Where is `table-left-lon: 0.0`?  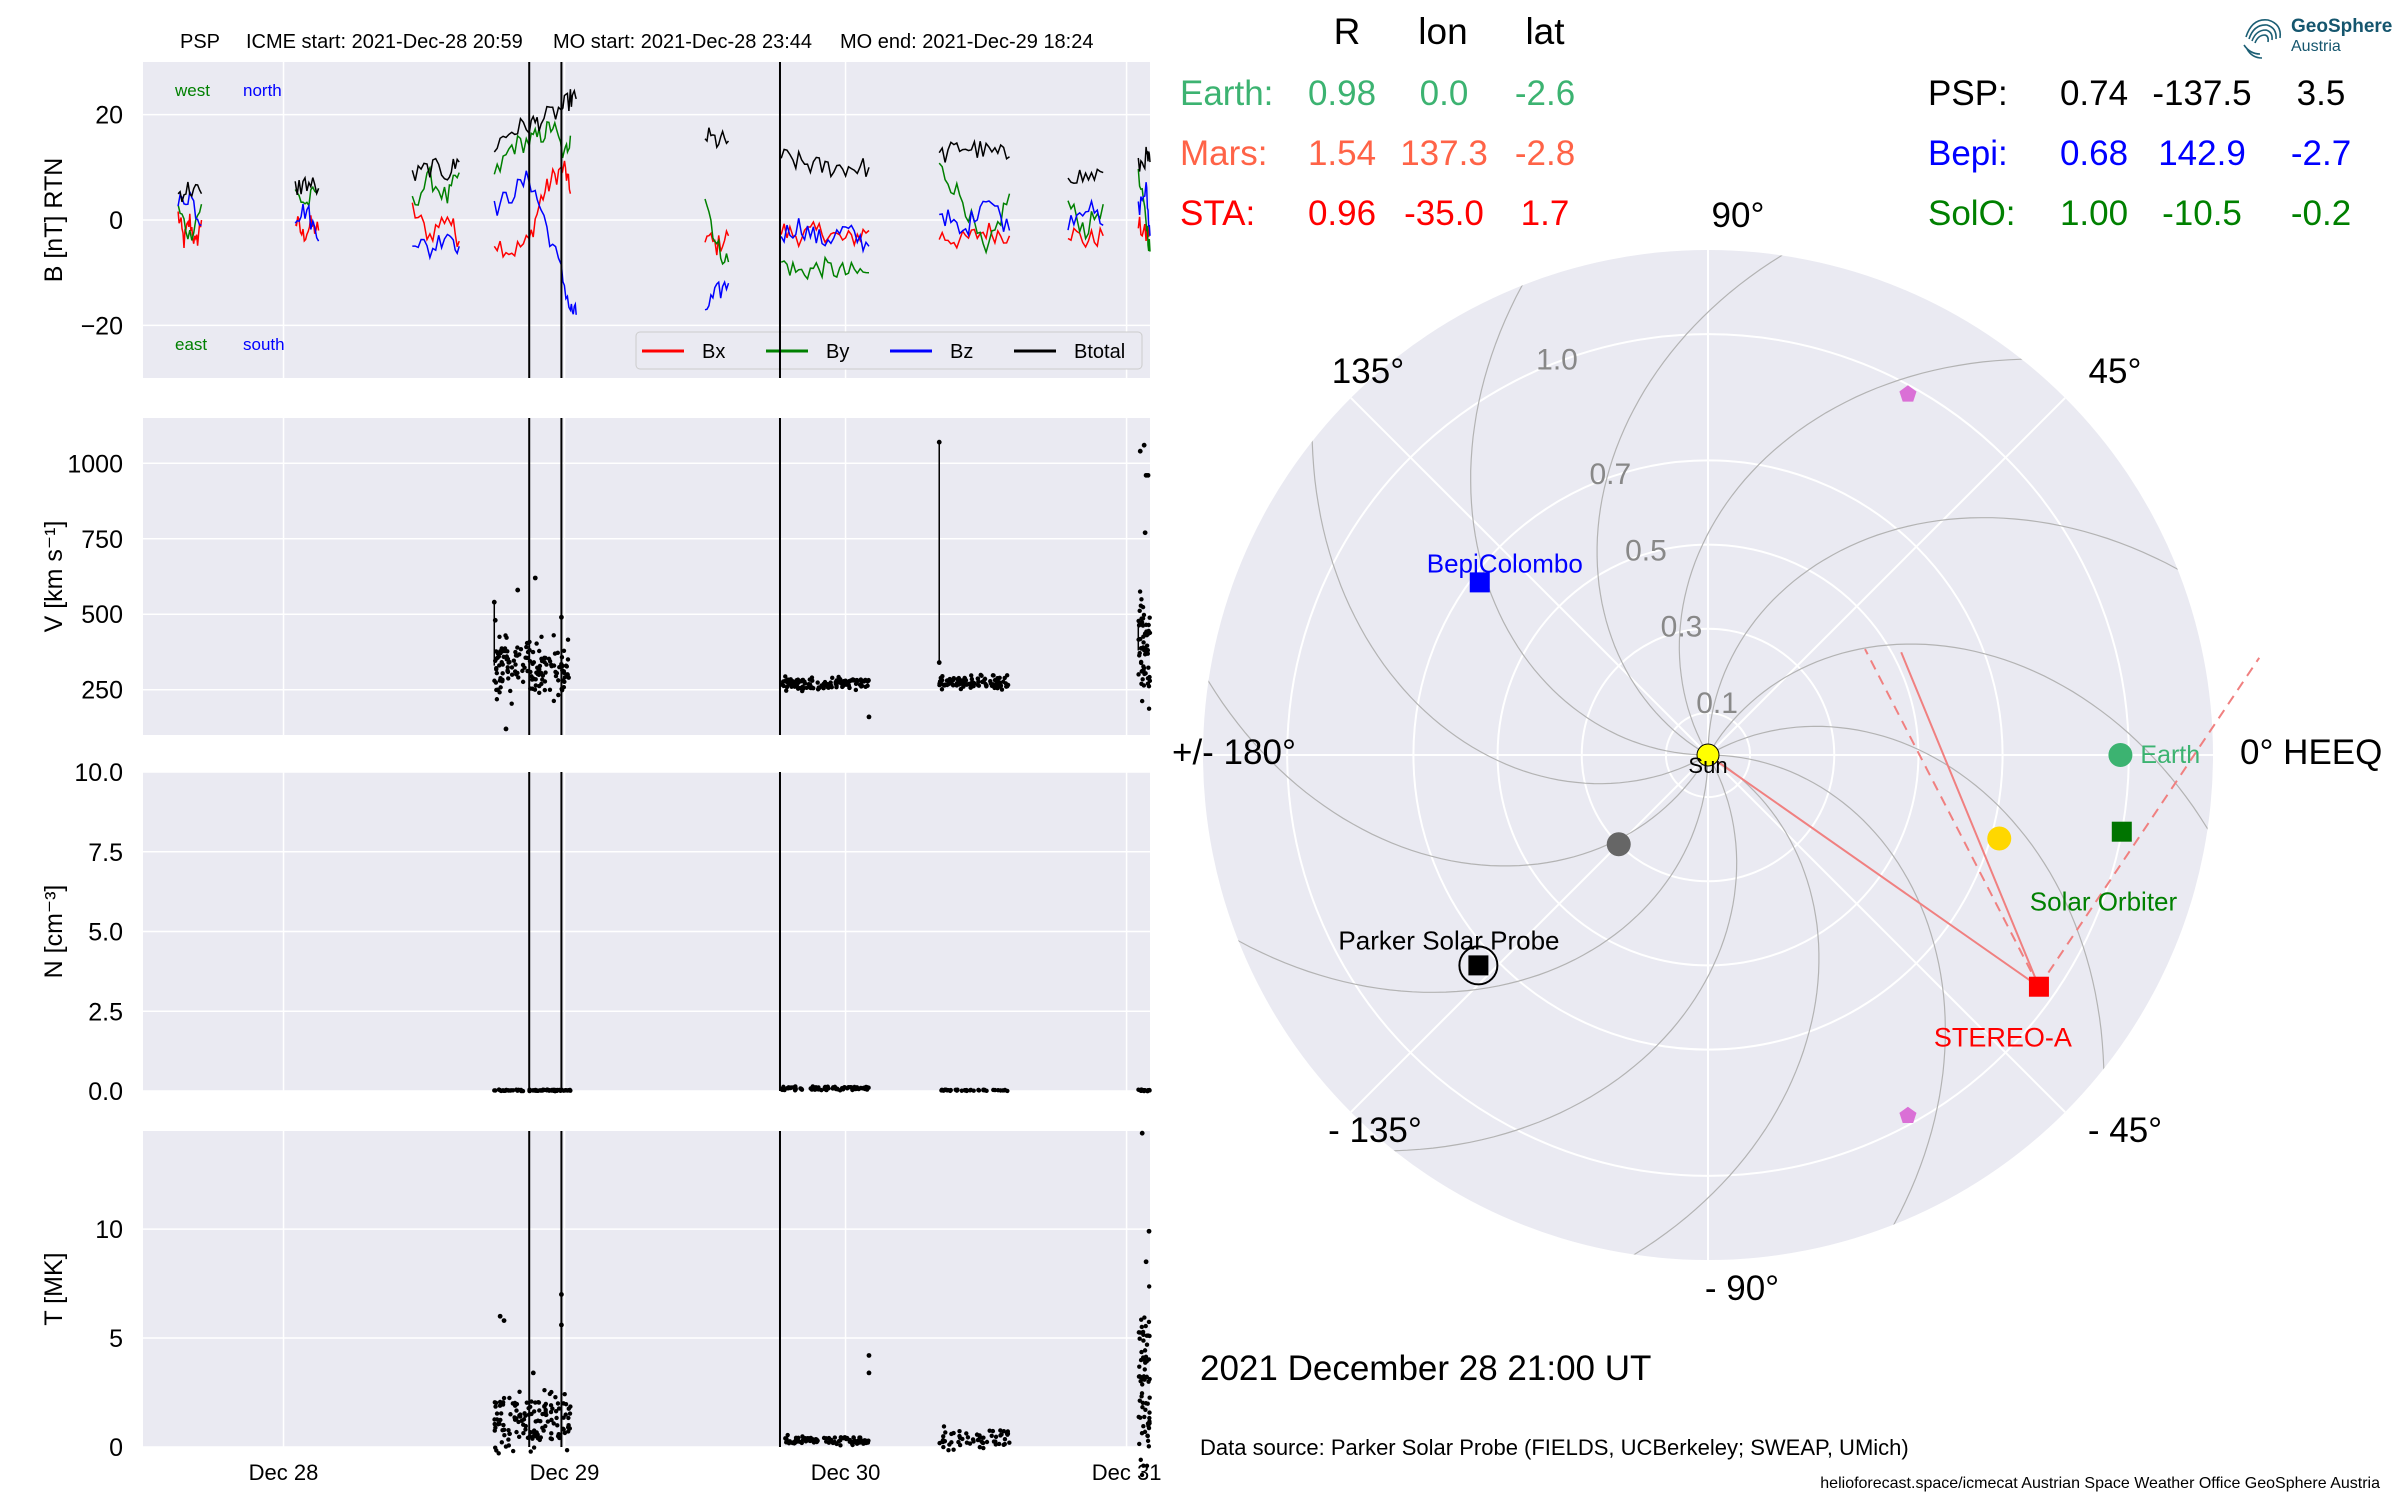 table-left-lon: 0.0 is located at coordinates (1444, 93).